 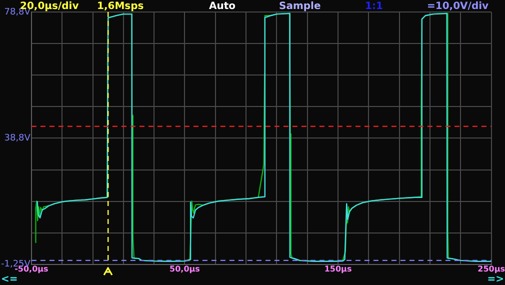 What do you see at coordinates (185, 269) in the screenshot?
I see `x-tick-label: 50,0µs` at bounding box center [185, 269].